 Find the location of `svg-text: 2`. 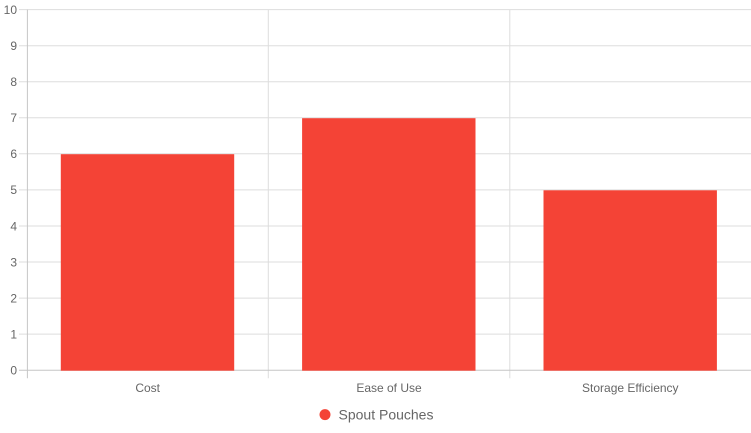

svg-text: 2 is located at coordinates (13, 298).